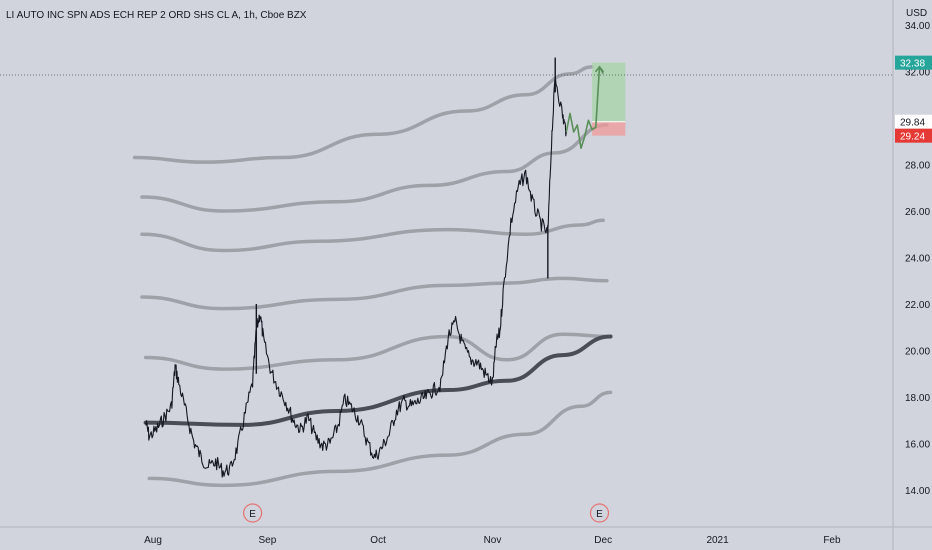 The image size is (932, 550). I want to click on y-tick-label: 24.00, so click(917, 259).